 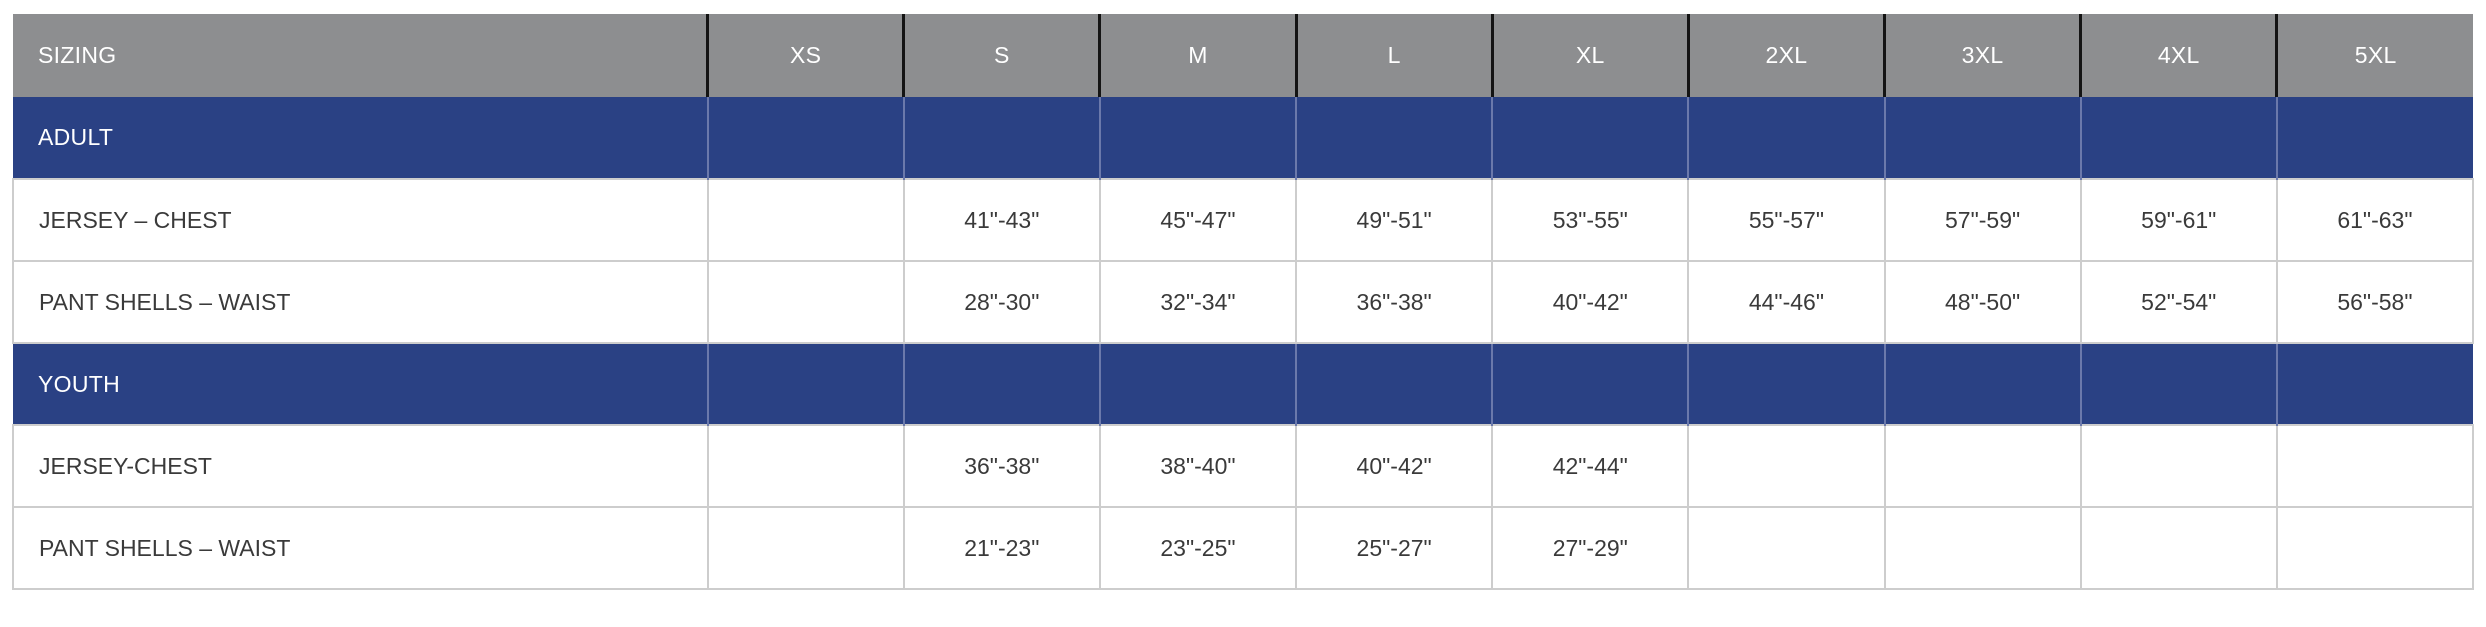 I want to click on column-header-s: S, so click(x=1002, y=55).